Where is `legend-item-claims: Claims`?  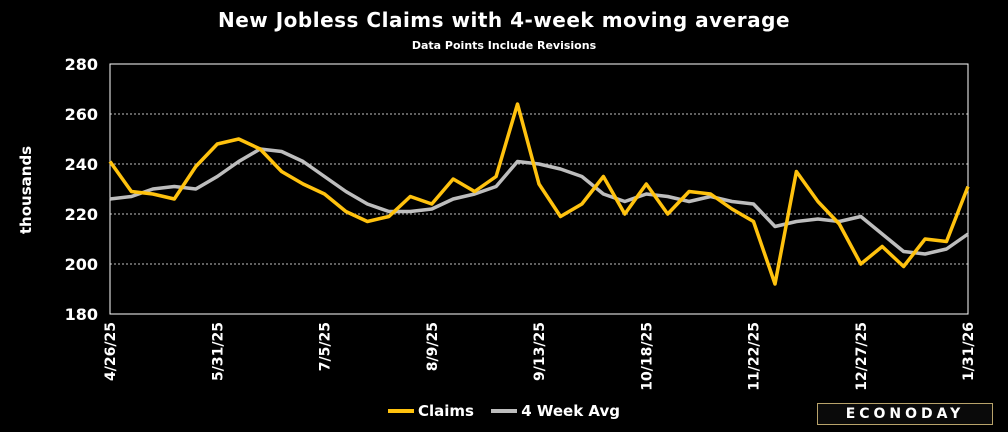 legend-item-claims: Claims is located at coordinates (430, 411).